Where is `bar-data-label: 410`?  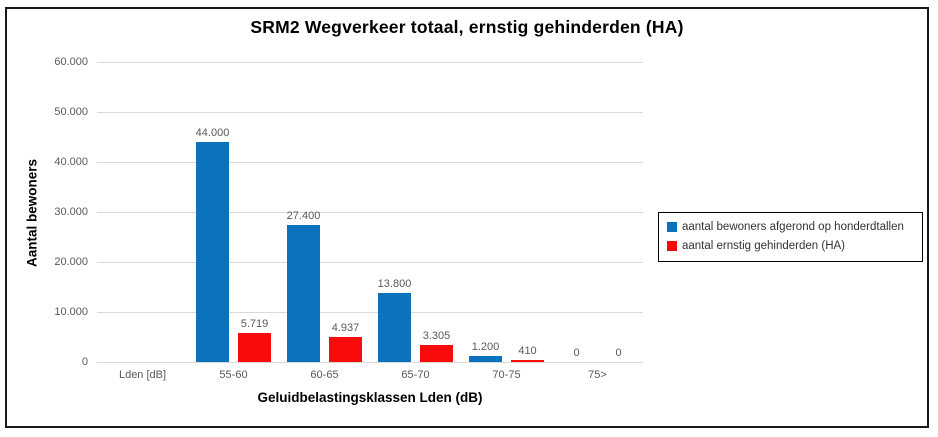 bar-data-label: 410 is located at coordinates (527, 351).